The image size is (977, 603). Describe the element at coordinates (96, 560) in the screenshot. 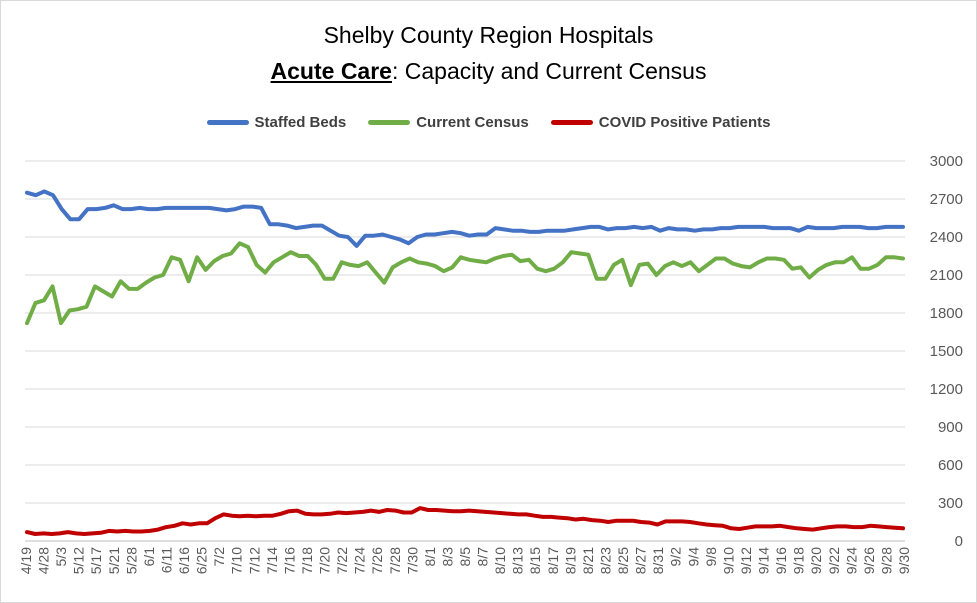

I see `x-tick-label: 5/17` at that location.